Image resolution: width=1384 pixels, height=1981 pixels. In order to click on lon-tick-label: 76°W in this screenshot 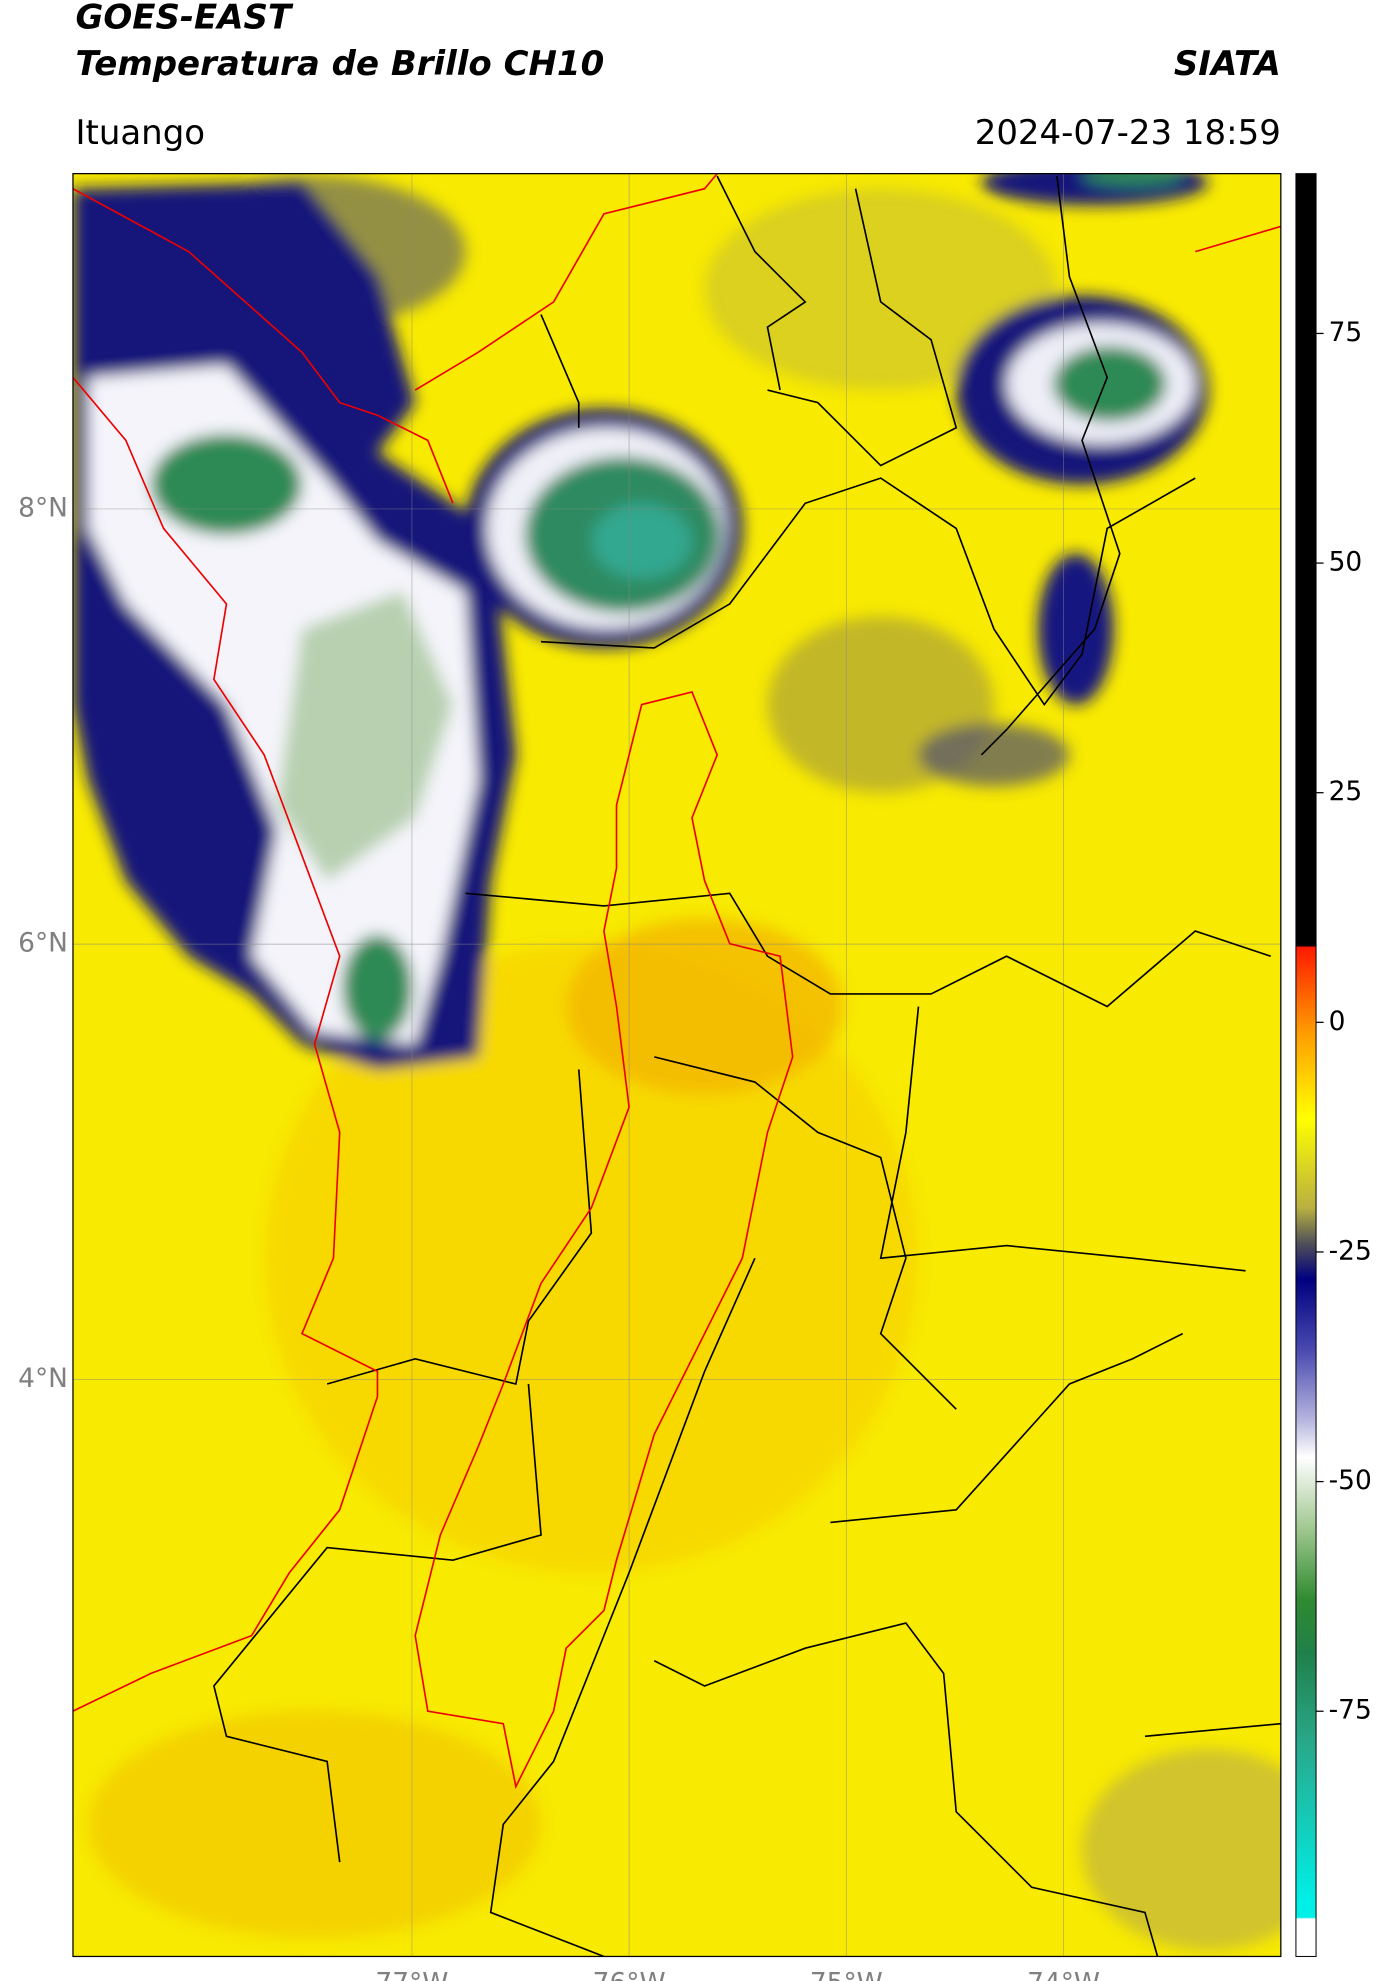, I will do `click(629, 1974)`.